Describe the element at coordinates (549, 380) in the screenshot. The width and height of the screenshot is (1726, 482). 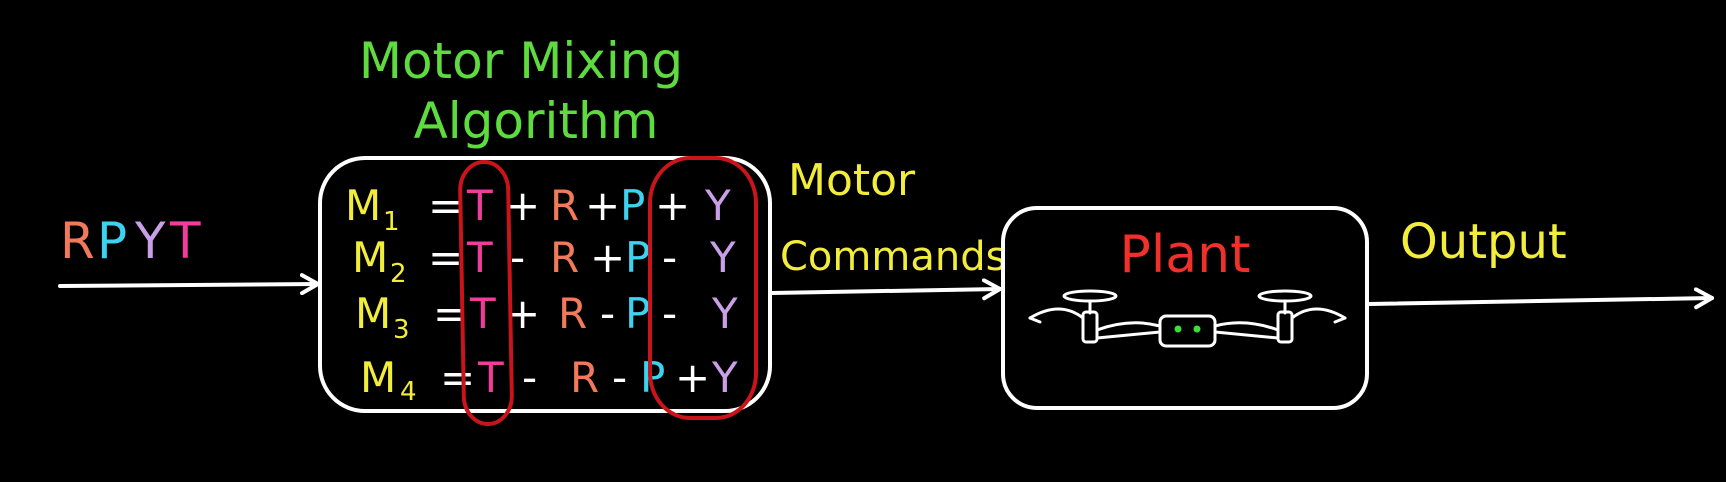
I see `equation-row: M 4 = T - R - P + Y` at that location.